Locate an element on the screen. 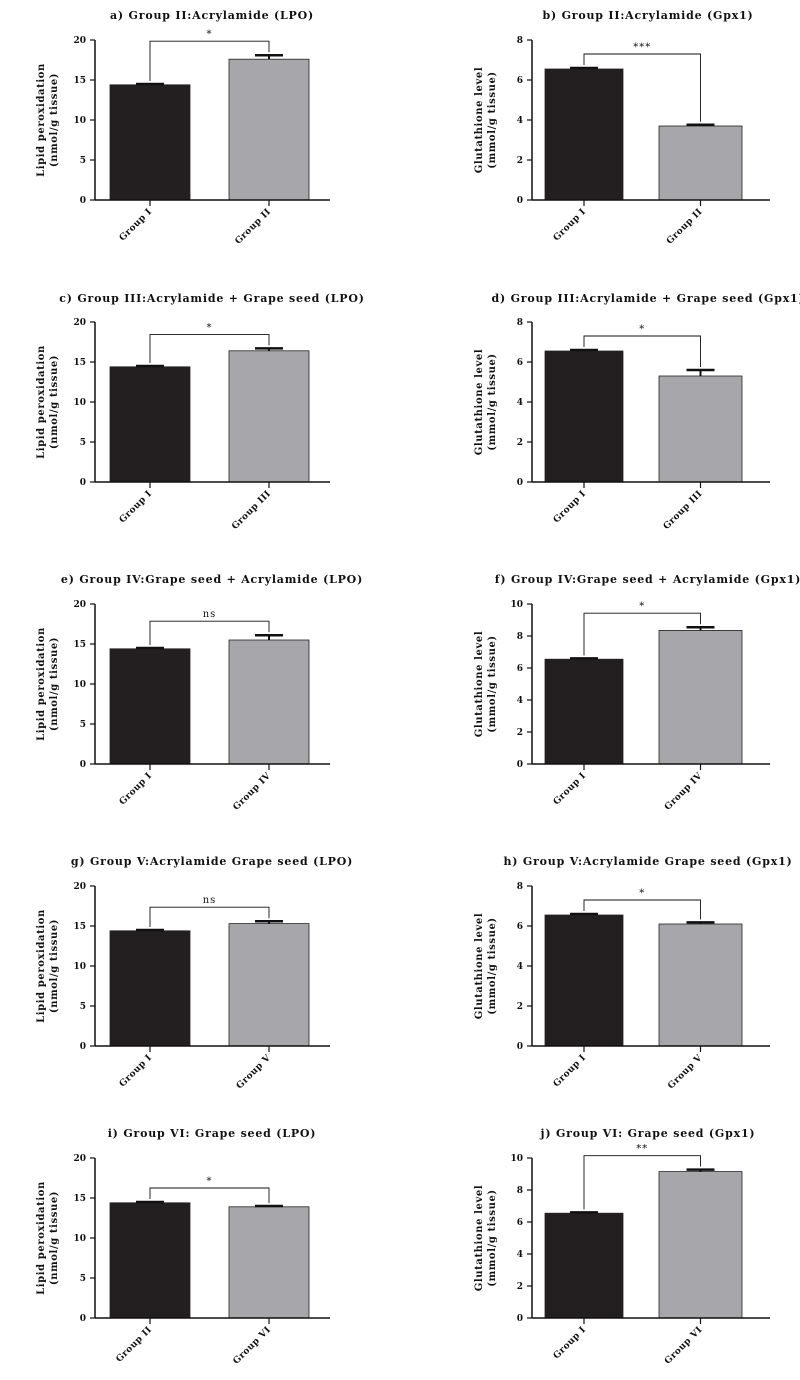  chart-title: h) Group V:Acrylamide Grape seed (Gpx1) is located at coordinates (647, 861).